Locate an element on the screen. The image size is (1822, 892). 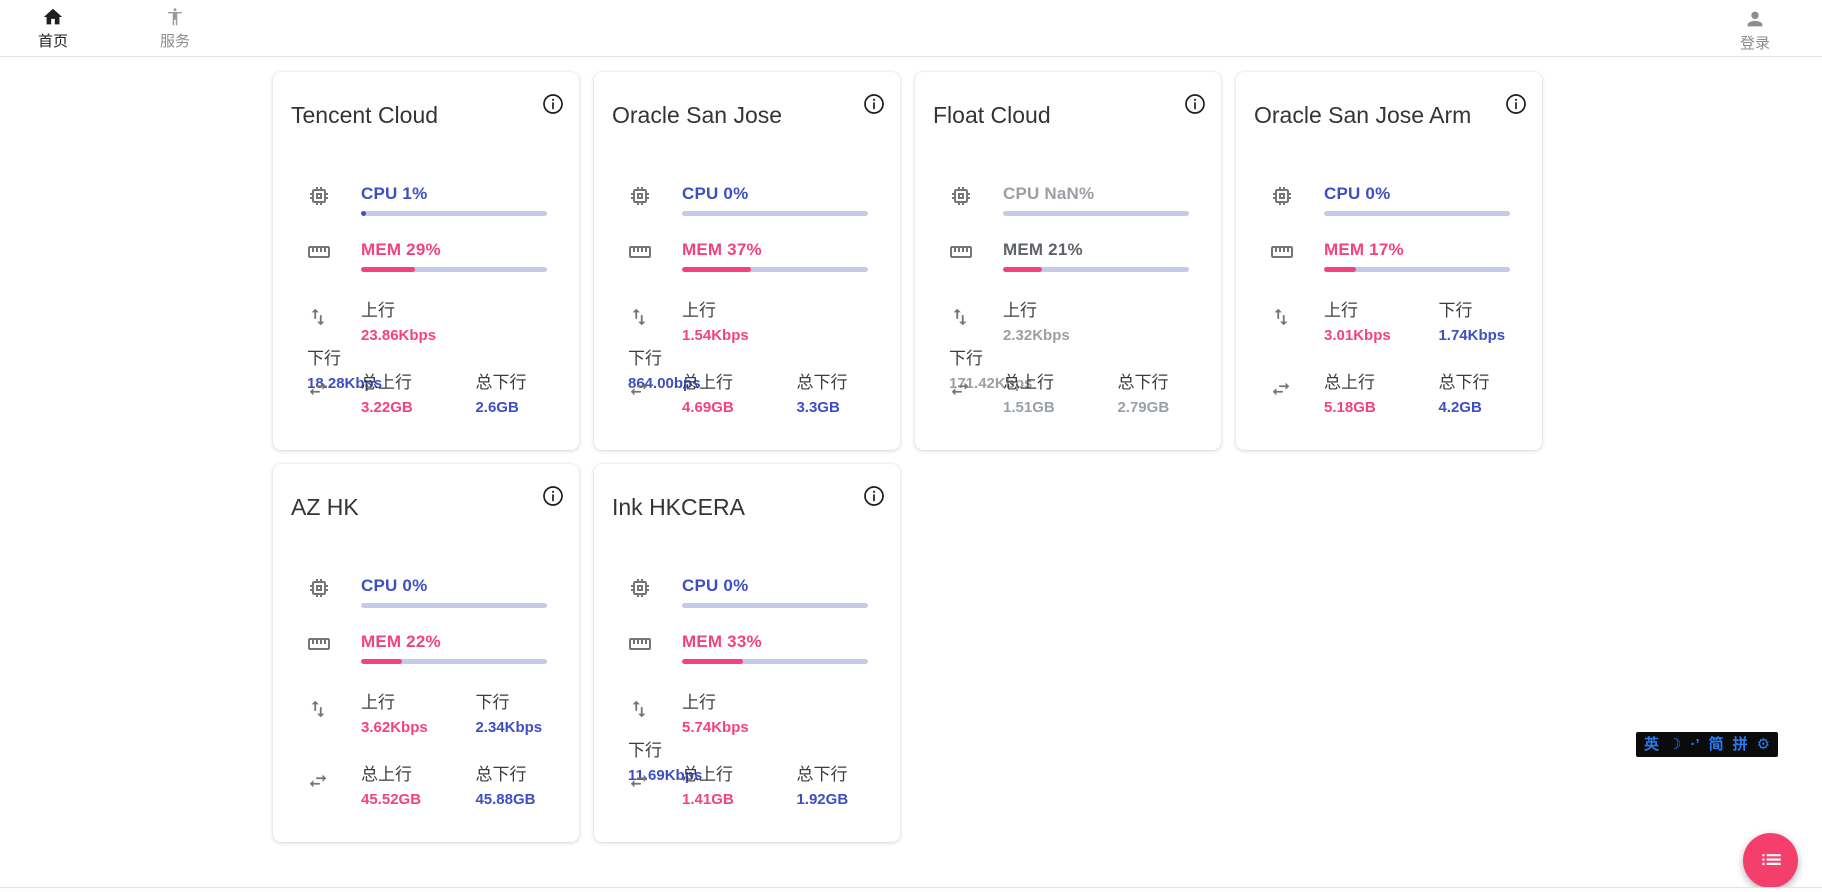
download-label: 下行 is located at coordinates (645, 358).